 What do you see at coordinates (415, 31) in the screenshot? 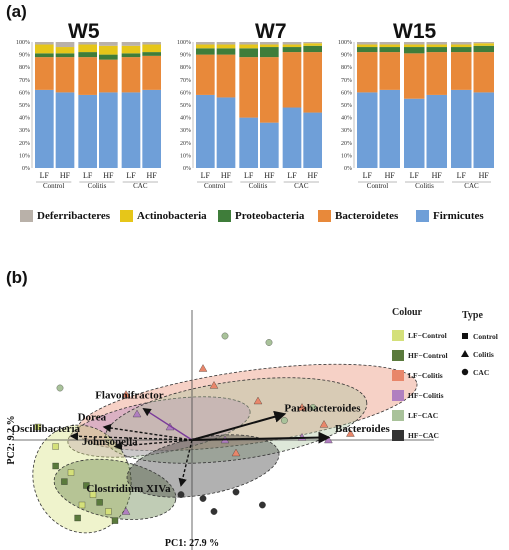
I see `week-label-w15: W15` at bounding box center [415, 31].